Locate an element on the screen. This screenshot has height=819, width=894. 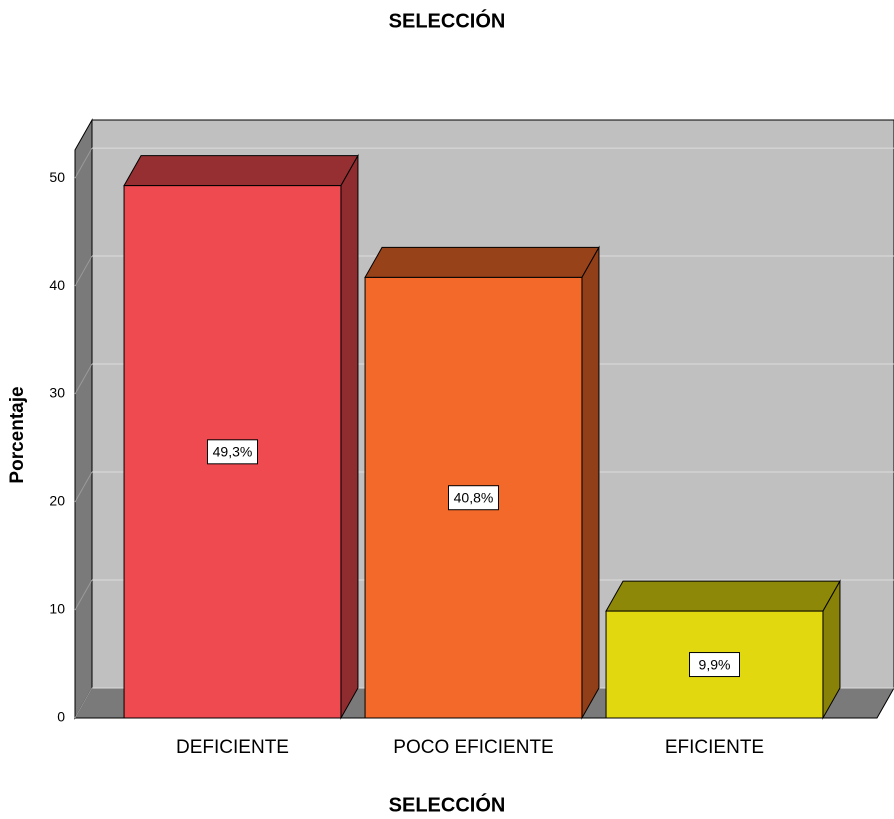
chart-title: SELECCIÓN is located at coordinates (447, 20).